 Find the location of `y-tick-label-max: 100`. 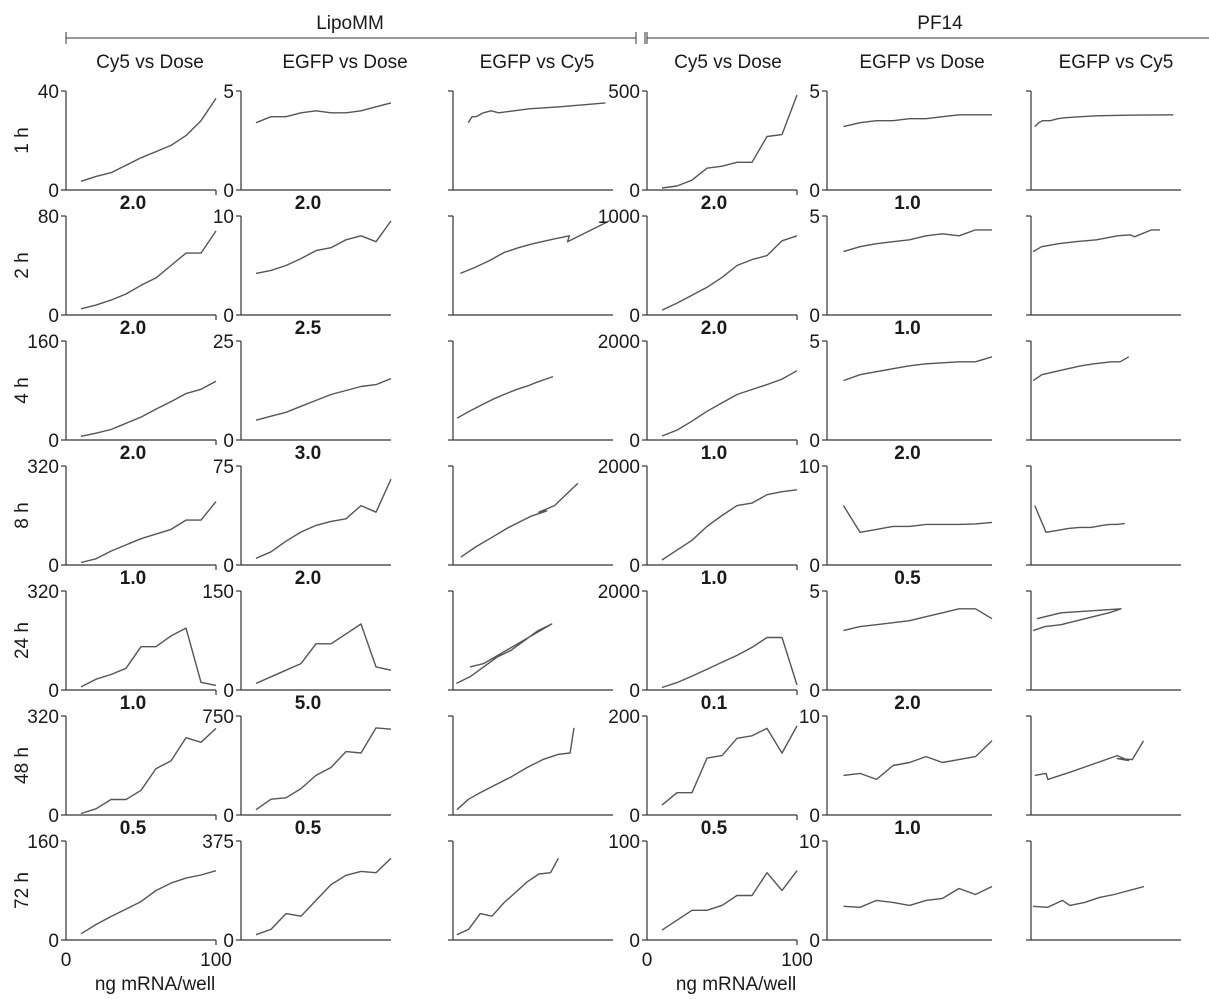

y-tick-label-max: 100 is located at coordinates (624, 842).